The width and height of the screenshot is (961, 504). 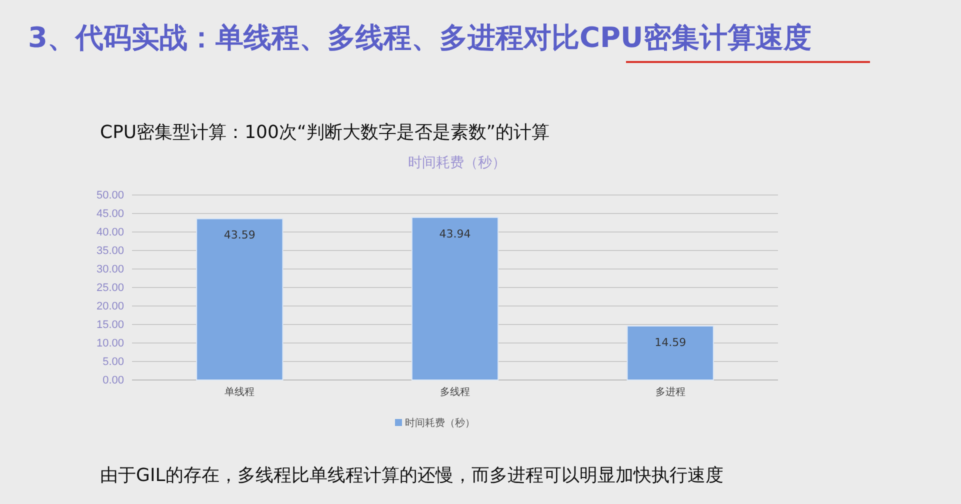 I want to click on legend-label: 时间耗费（秒）, so click(x=440, y=423).